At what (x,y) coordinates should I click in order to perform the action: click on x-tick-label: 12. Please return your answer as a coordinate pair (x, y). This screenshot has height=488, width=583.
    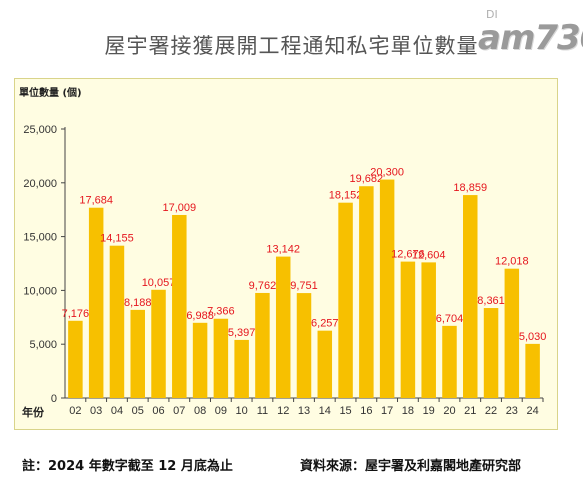
    Looking at the image, I should click on (283, 411).